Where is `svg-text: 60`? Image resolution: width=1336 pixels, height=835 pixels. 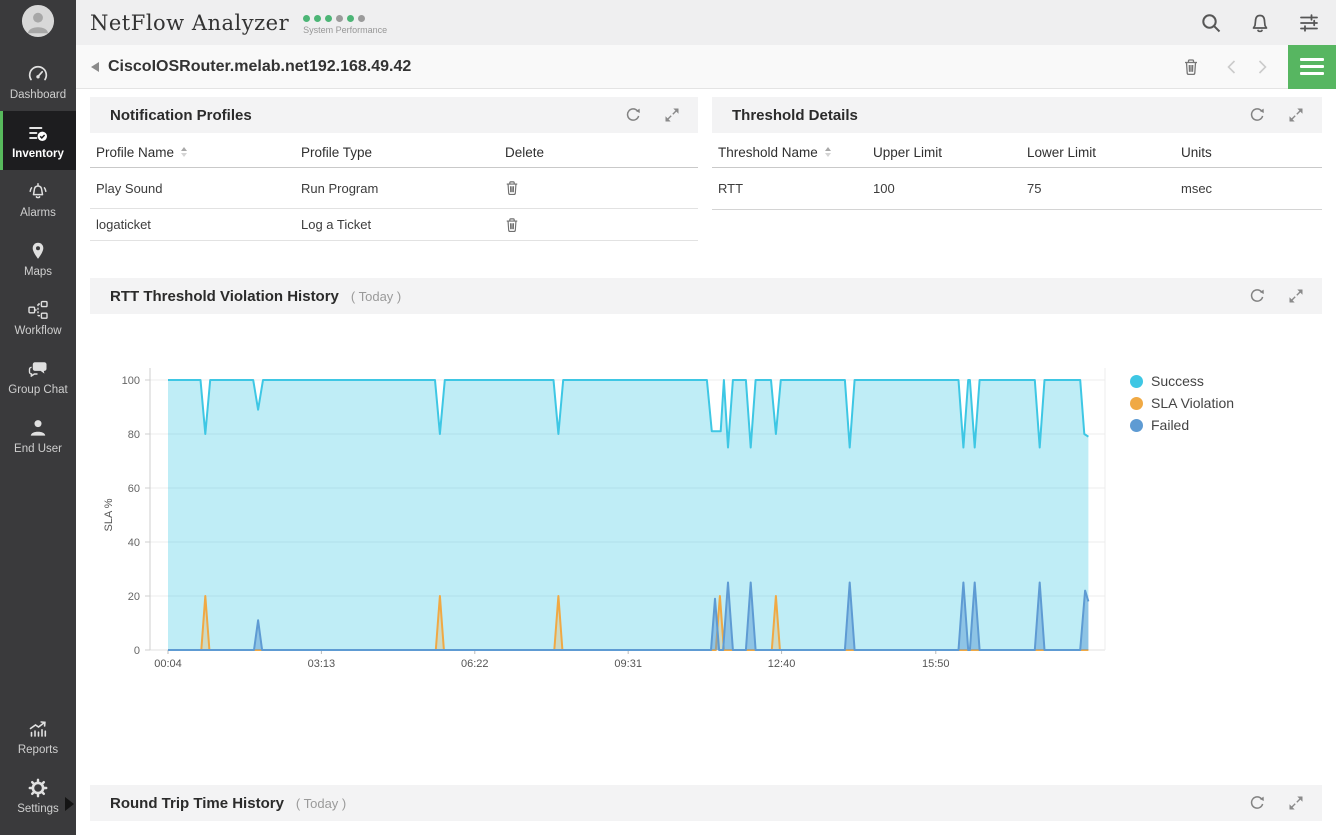
svg-text: 60 is located at coordinates (134, 489).